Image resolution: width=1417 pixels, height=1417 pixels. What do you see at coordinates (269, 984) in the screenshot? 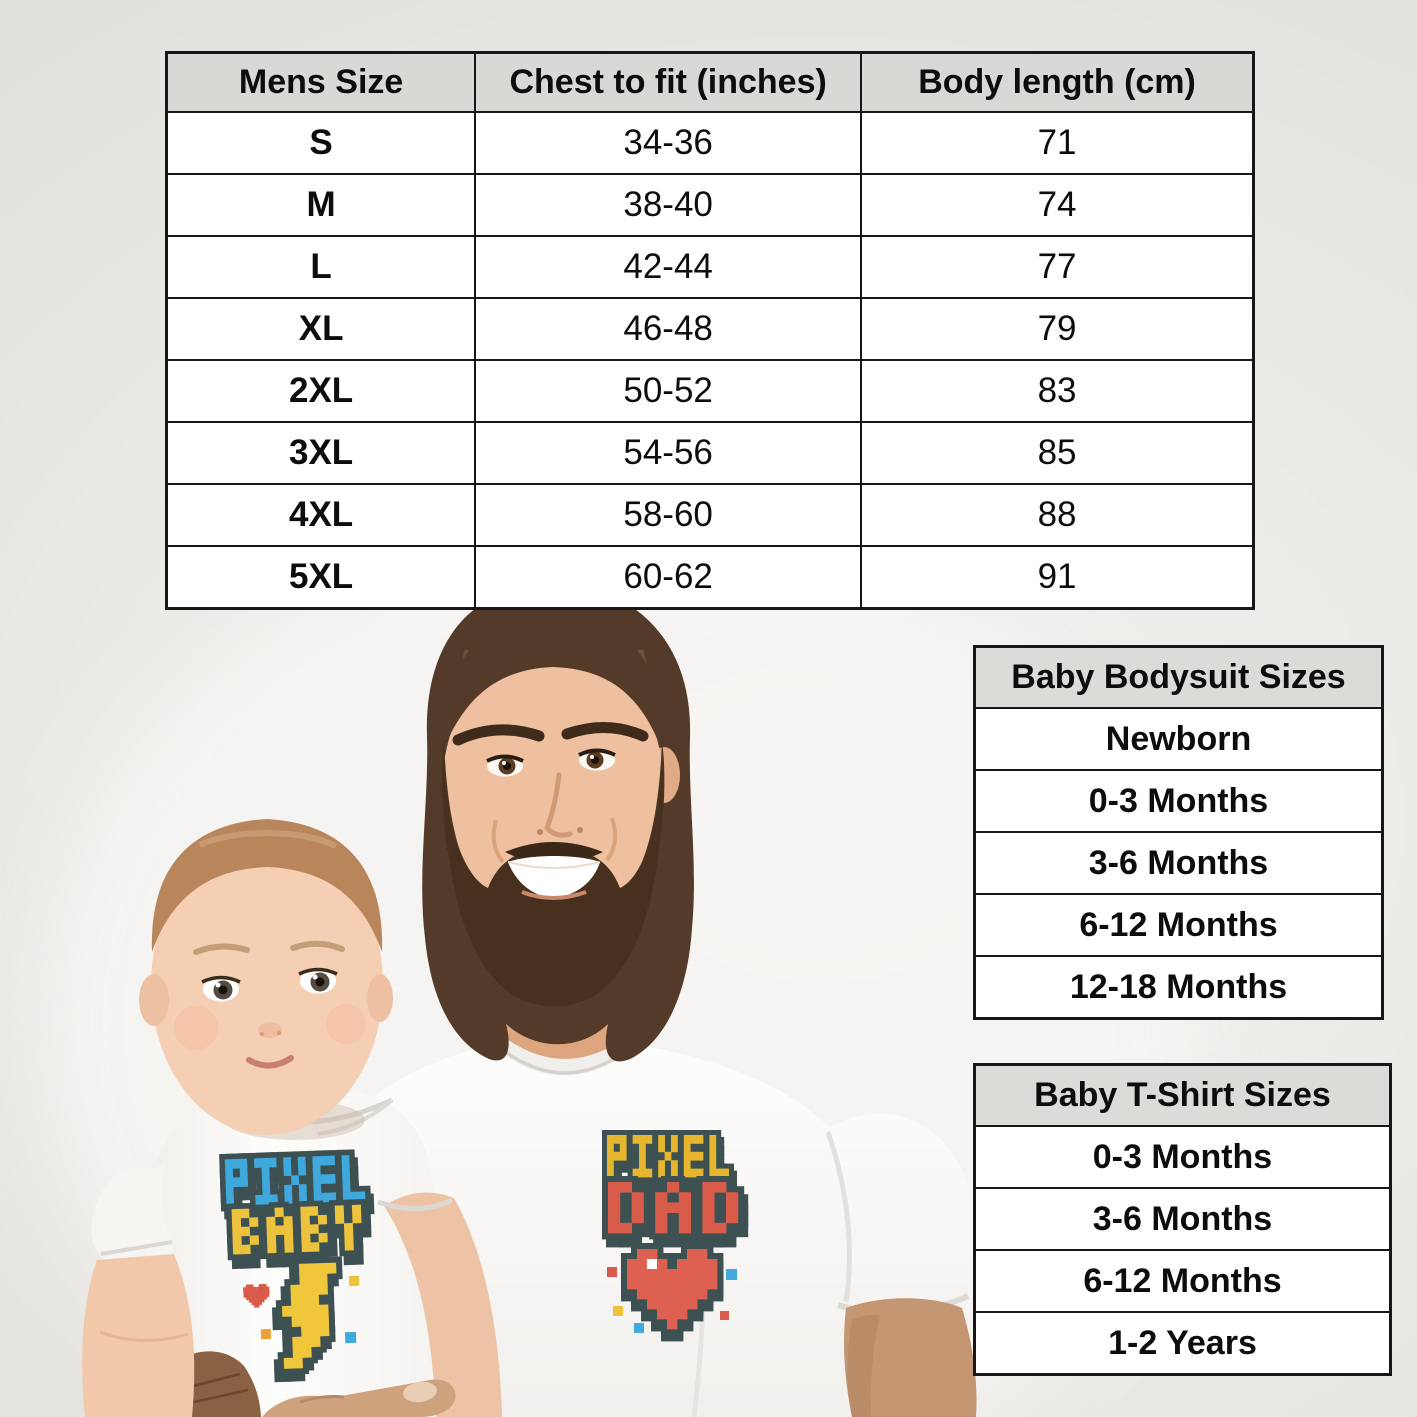
I see `baby-eyes` at bounding box center [269, 984].